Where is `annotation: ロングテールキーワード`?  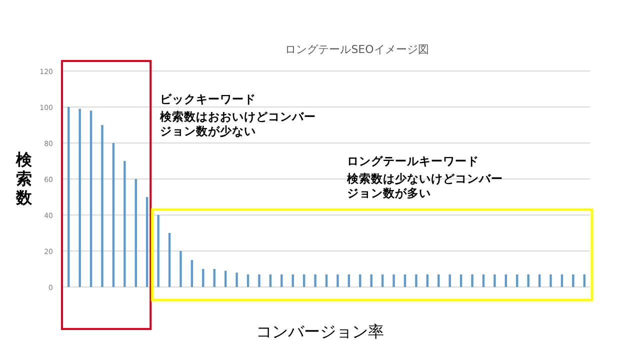
annotation: ロングテールキーワード is located at coordinates (413, 161).